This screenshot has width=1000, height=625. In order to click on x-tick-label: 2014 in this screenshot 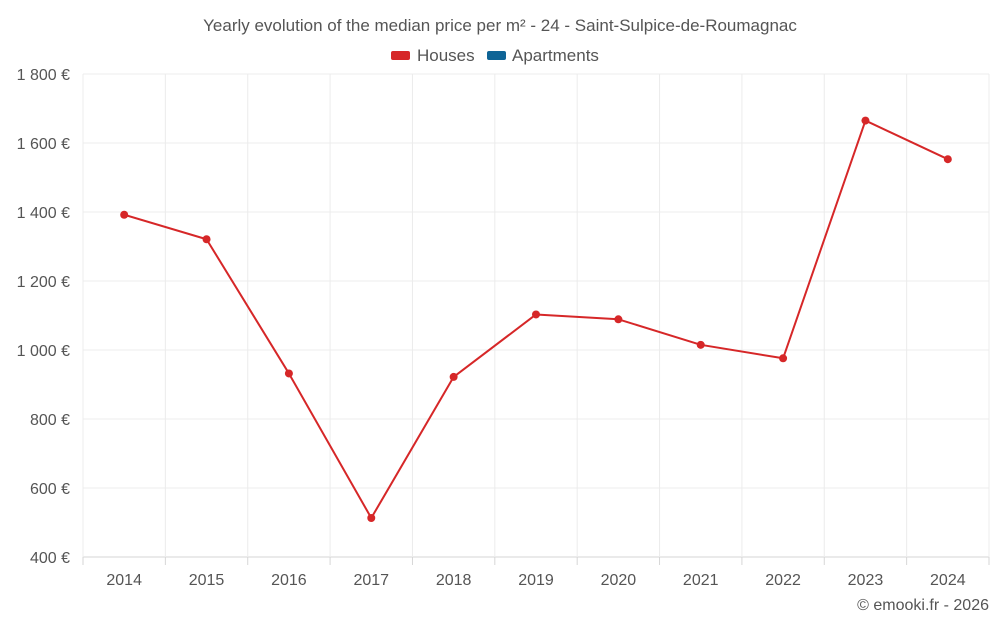, I will do `click(124, 580)`.